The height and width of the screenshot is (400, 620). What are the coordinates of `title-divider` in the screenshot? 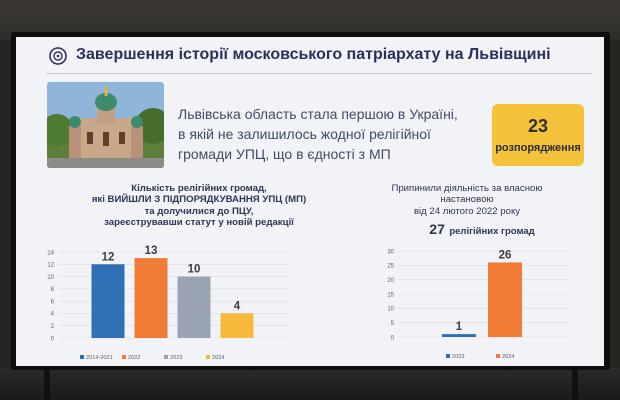 It's located at (319, 73).